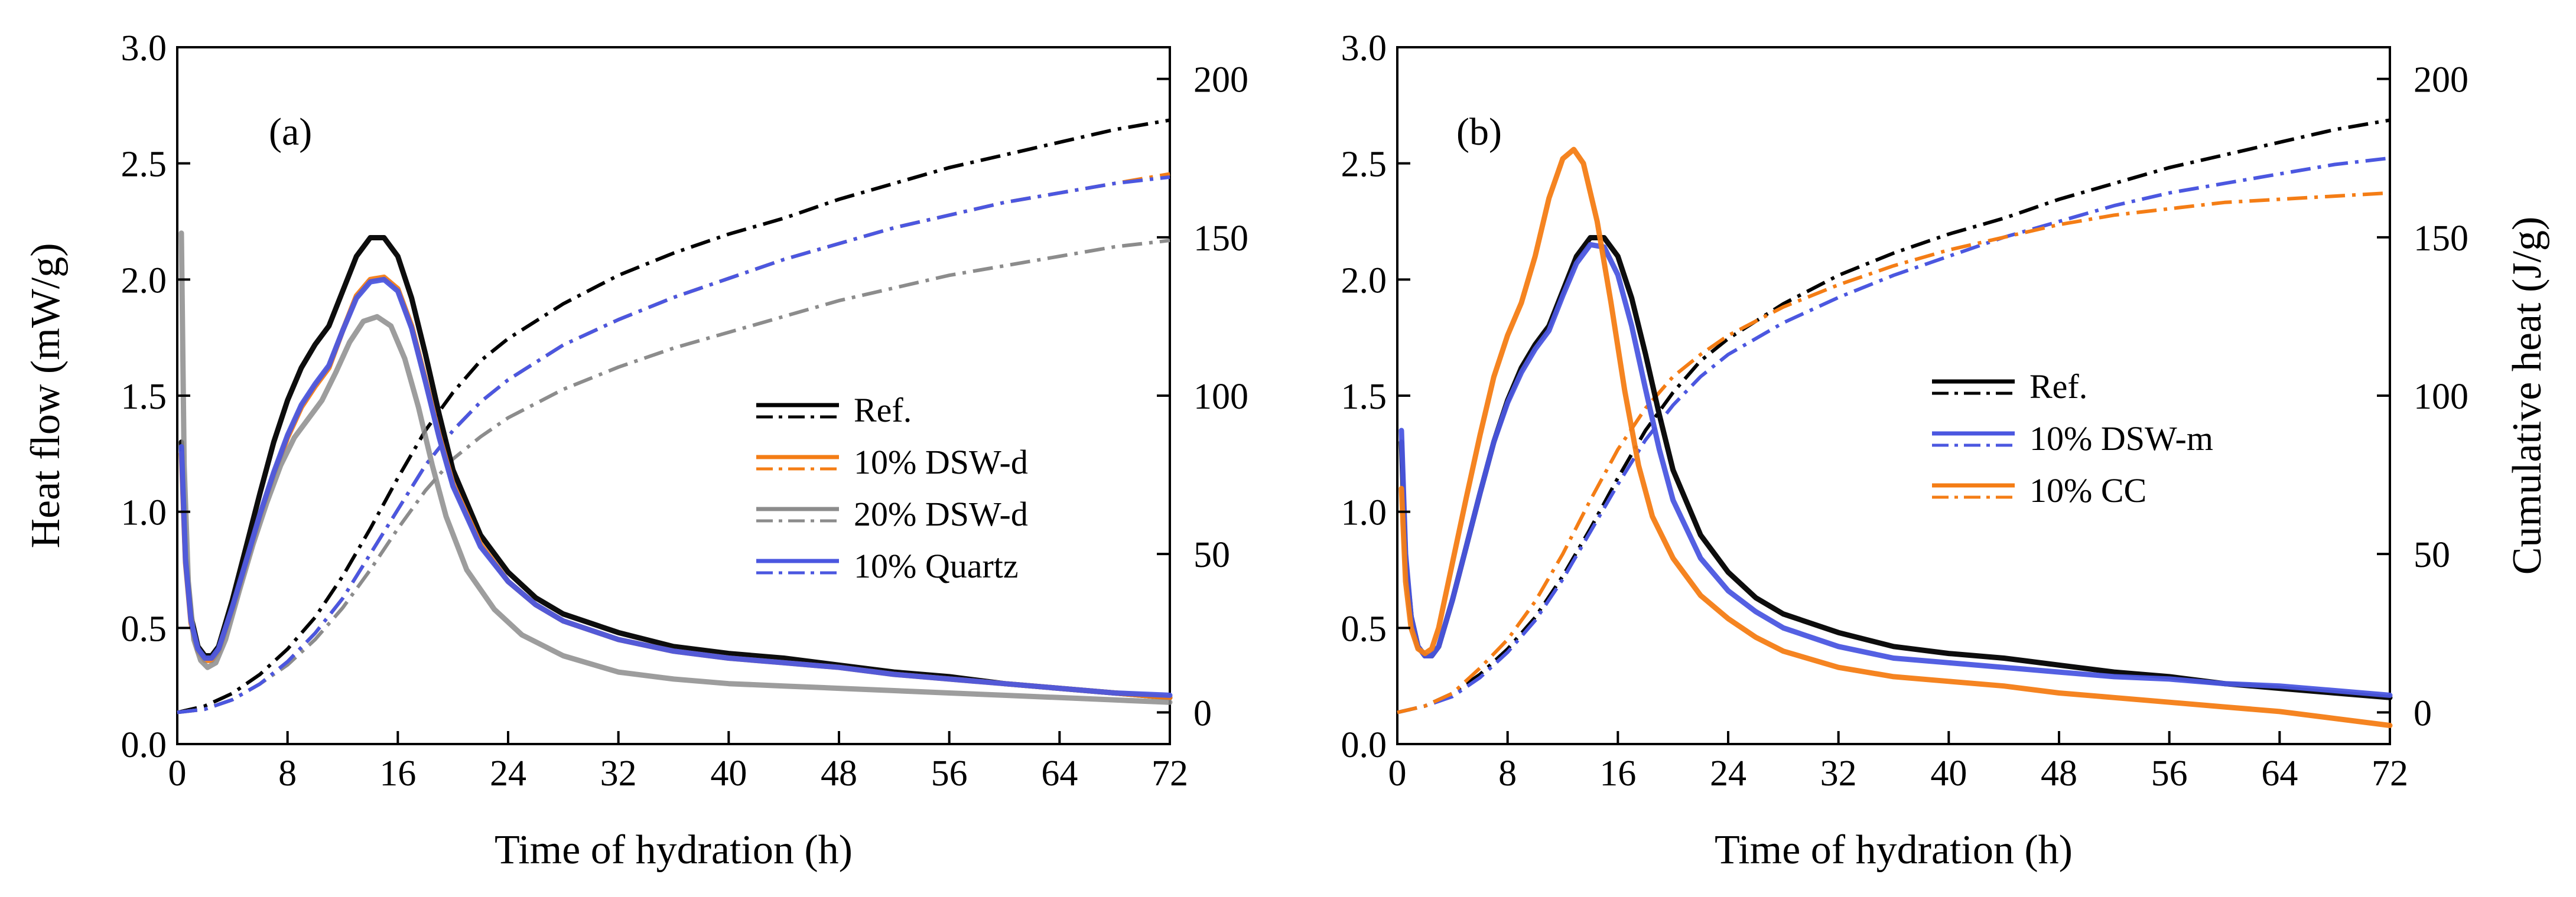  I want to click on legend-label-10-cc: 10% CC, so click(2087, 490).